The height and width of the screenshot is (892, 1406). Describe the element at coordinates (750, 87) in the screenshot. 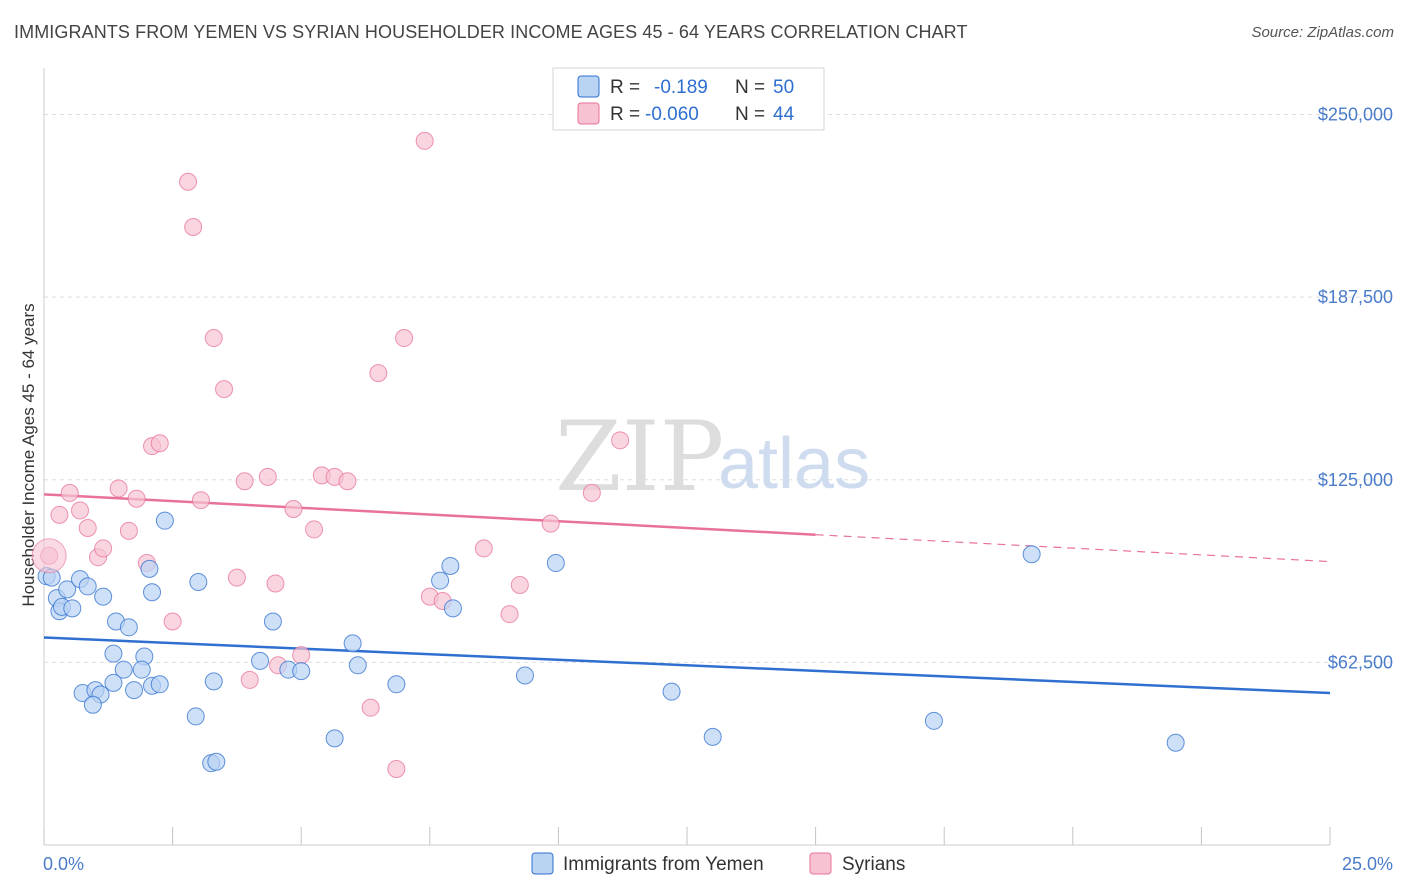

I see `legend-n-label-yemen: N =` at that location.